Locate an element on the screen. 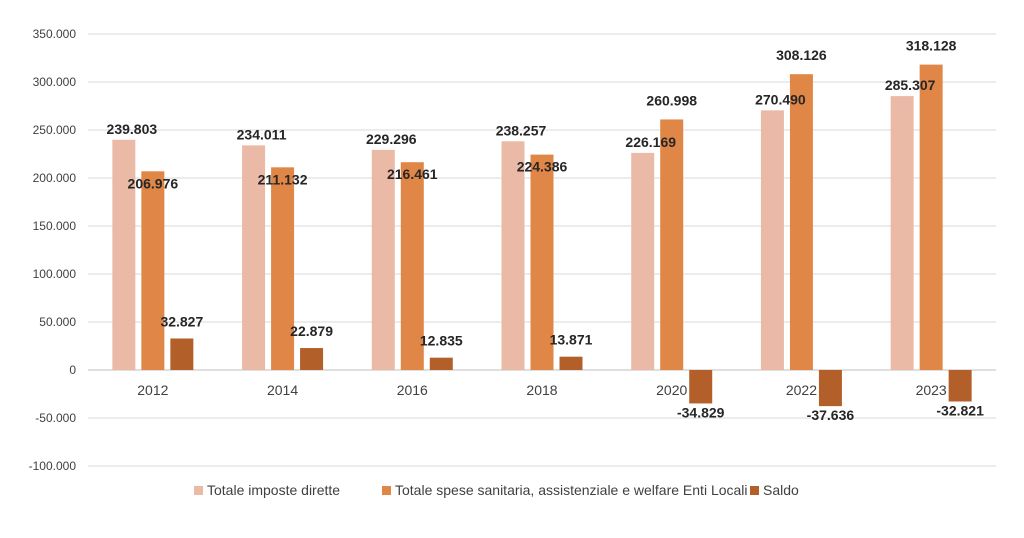 This screenshot has width=1024, height=538. x-tick-label: 2014 is located at coordinates (282, 390).